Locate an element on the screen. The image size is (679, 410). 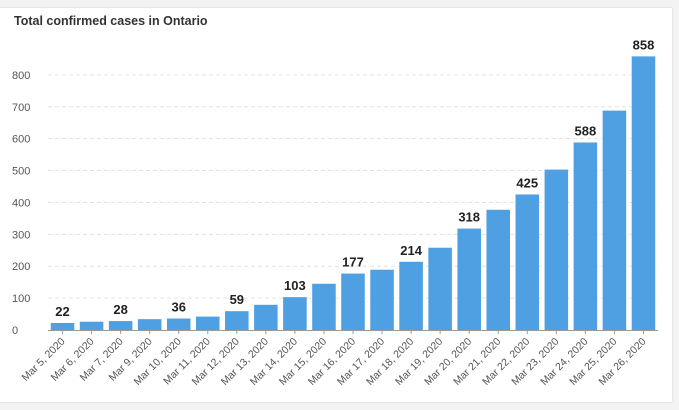
chart-title: Total confirmed cases in Ontario is located at coordinates (111, 21).